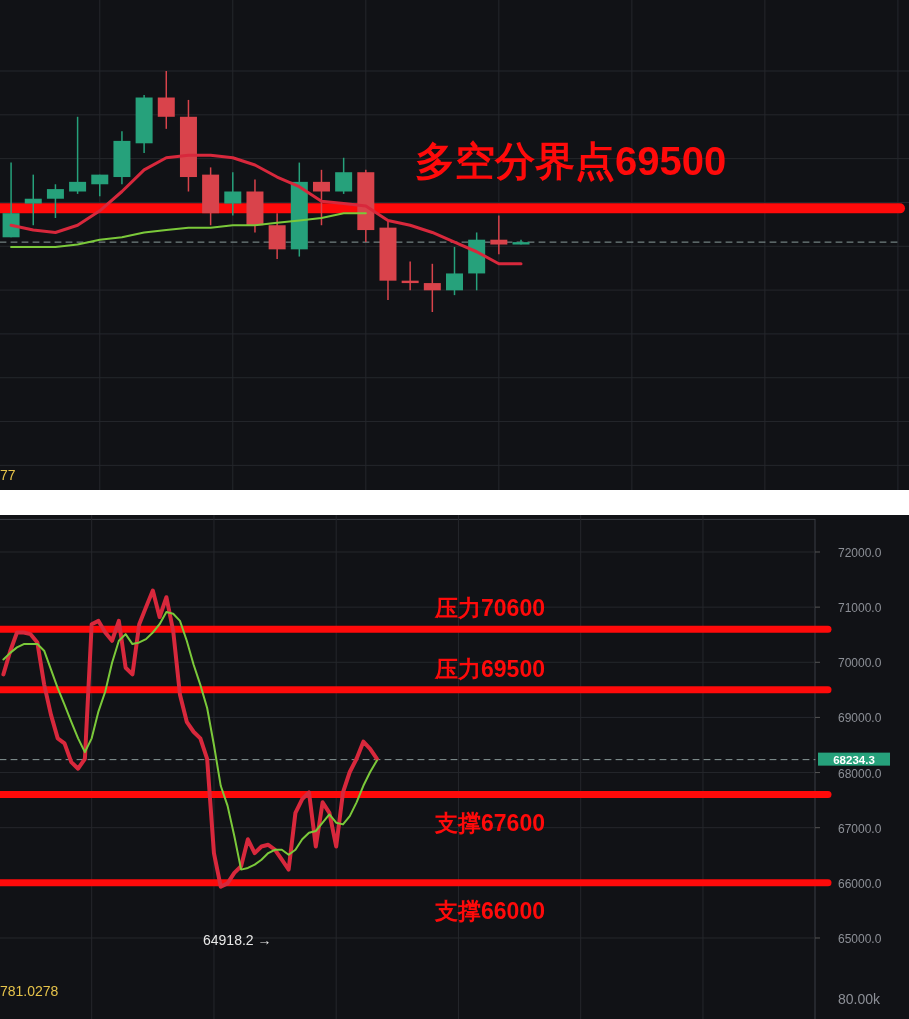 The height and width of the screenshot is (1019, 909). Describe the element at coordinates (860, 828) in the screenshot. I see `y-tick-label: 67000.0` at that location.